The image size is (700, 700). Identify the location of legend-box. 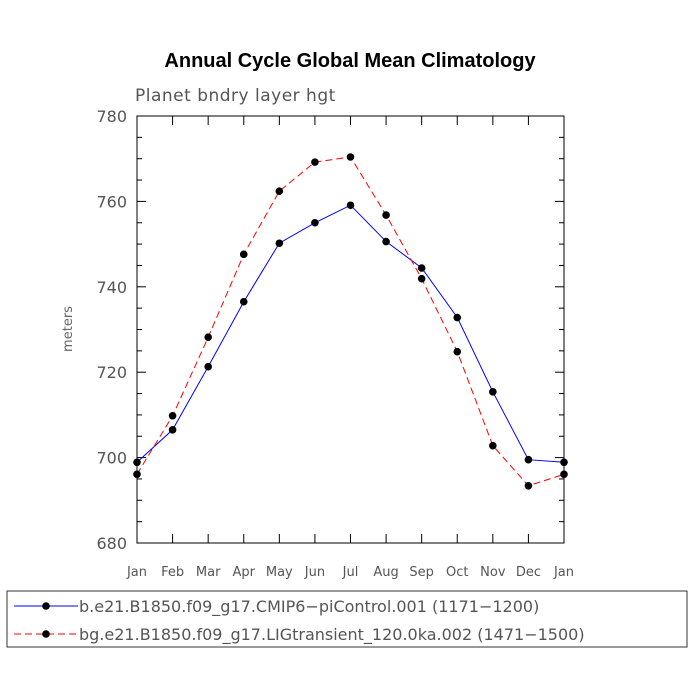
(347, 619).